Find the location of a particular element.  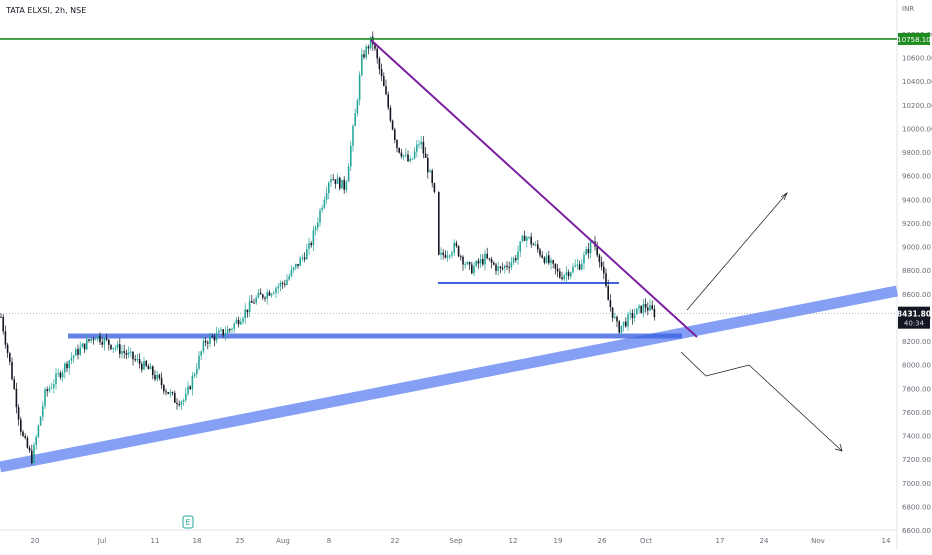

y-tick-label: 7400.00 is located at coordinates (916, 437).